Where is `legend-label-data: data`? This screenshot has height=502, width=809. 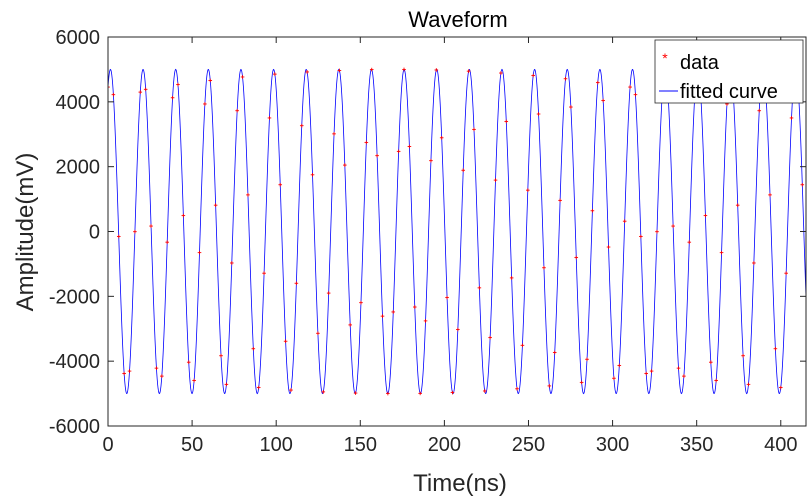 legend-label-data: data is located at coordinates (700, 63).